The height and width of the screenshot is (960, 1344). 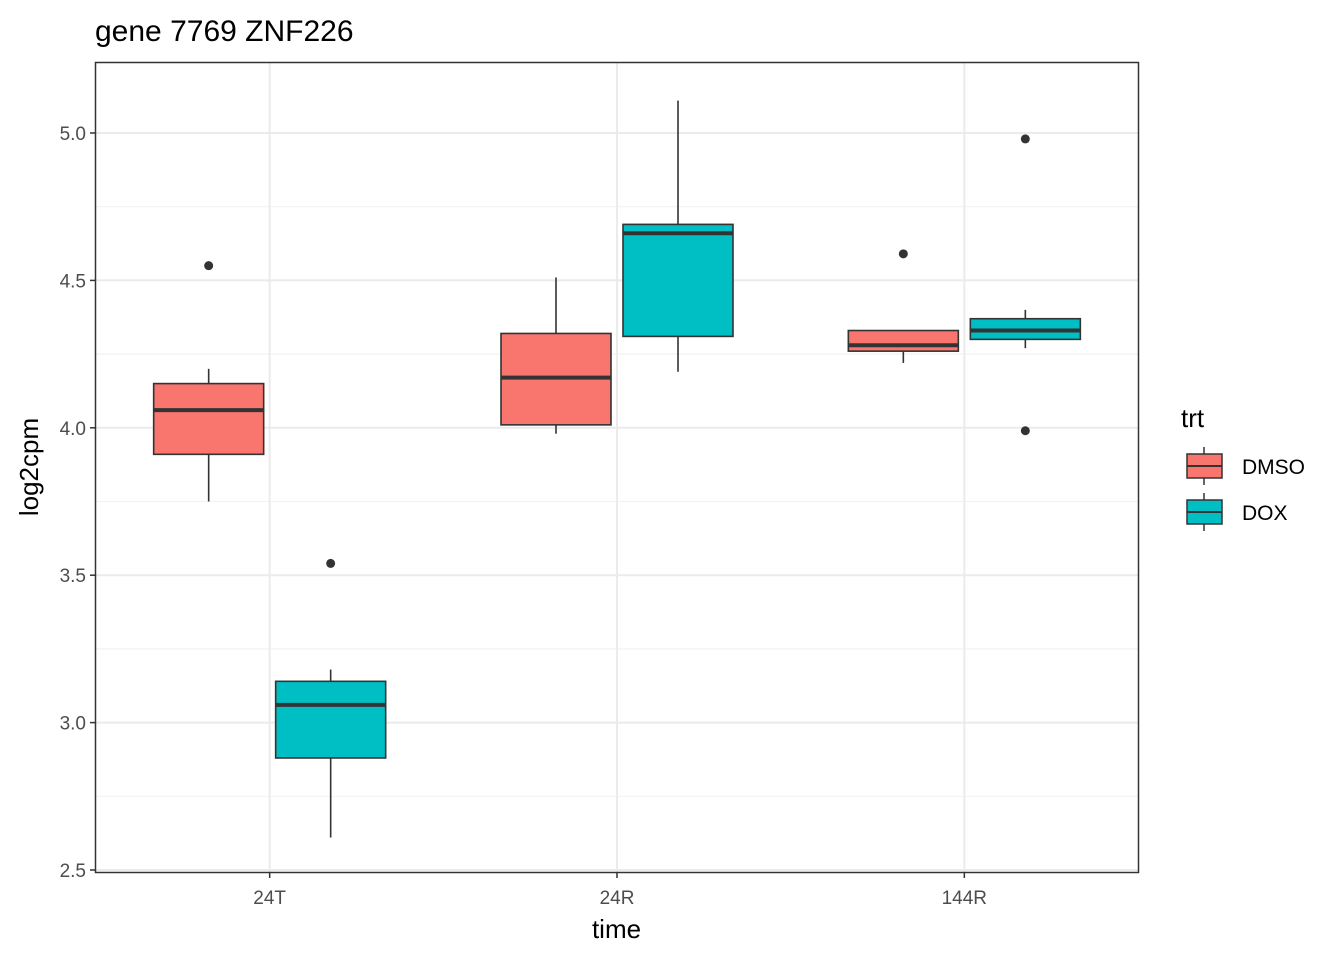 What do you see at coordinates (73, 281) in the screenshot?
I see `y-tick-label: 4.5` at bounding box center [73, 281].